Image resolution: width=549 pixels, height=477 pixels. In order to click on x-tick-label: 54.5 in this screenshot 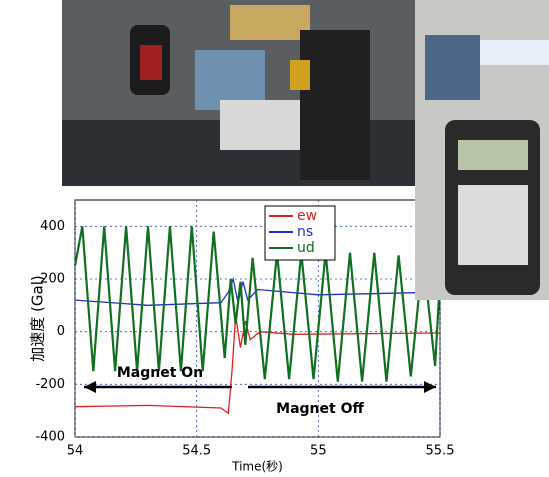, I will do `click(196, 451)`.